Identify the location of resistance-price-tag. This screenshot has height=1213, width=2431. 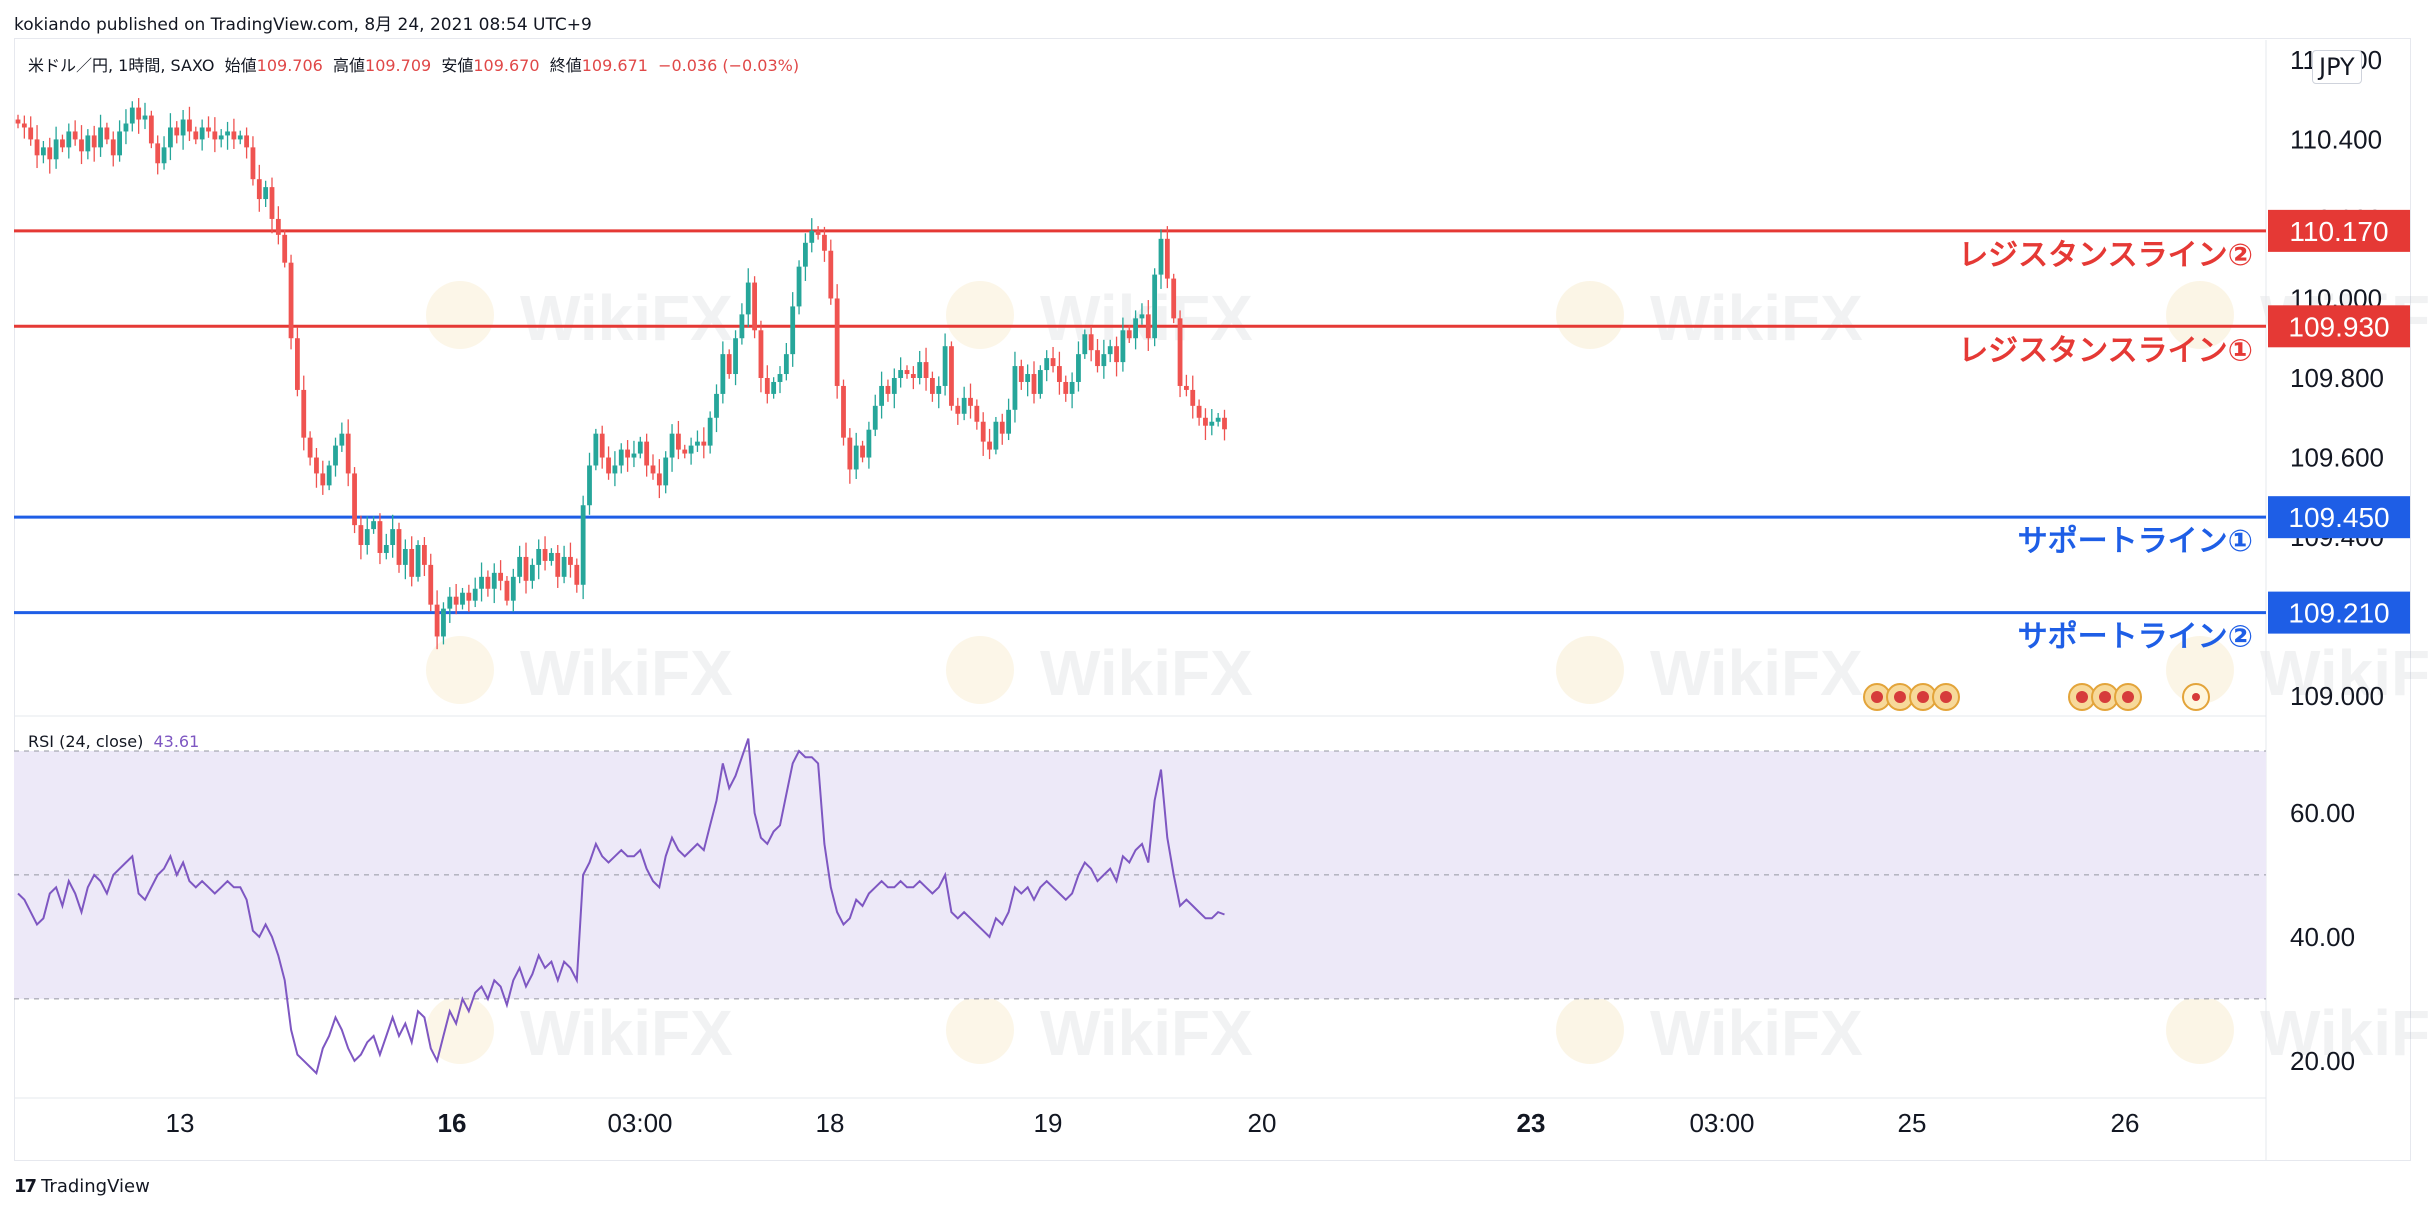
(2339, 230).